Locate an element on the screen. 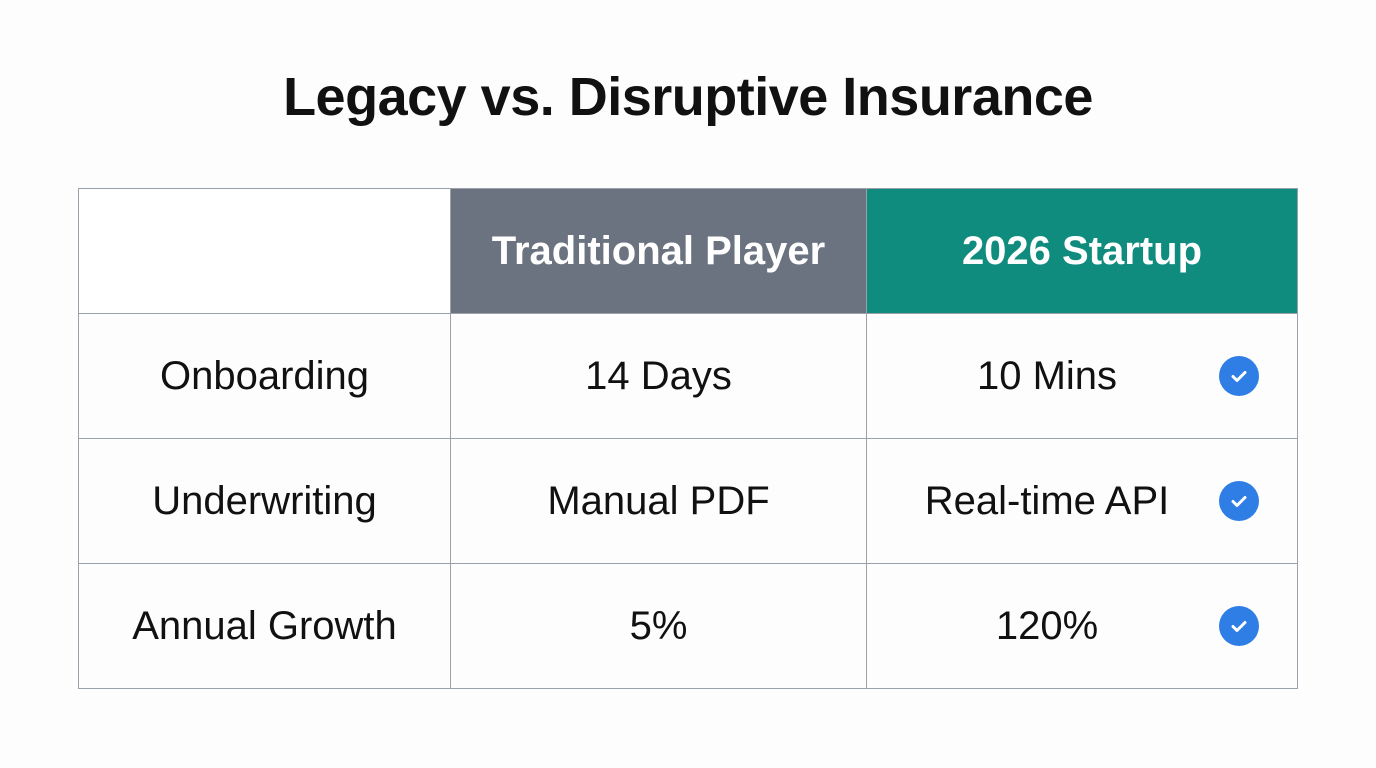 The height and width of the screenshot is (768, 1376). startup-cell: 120% is located at coordinates (1082, 626).